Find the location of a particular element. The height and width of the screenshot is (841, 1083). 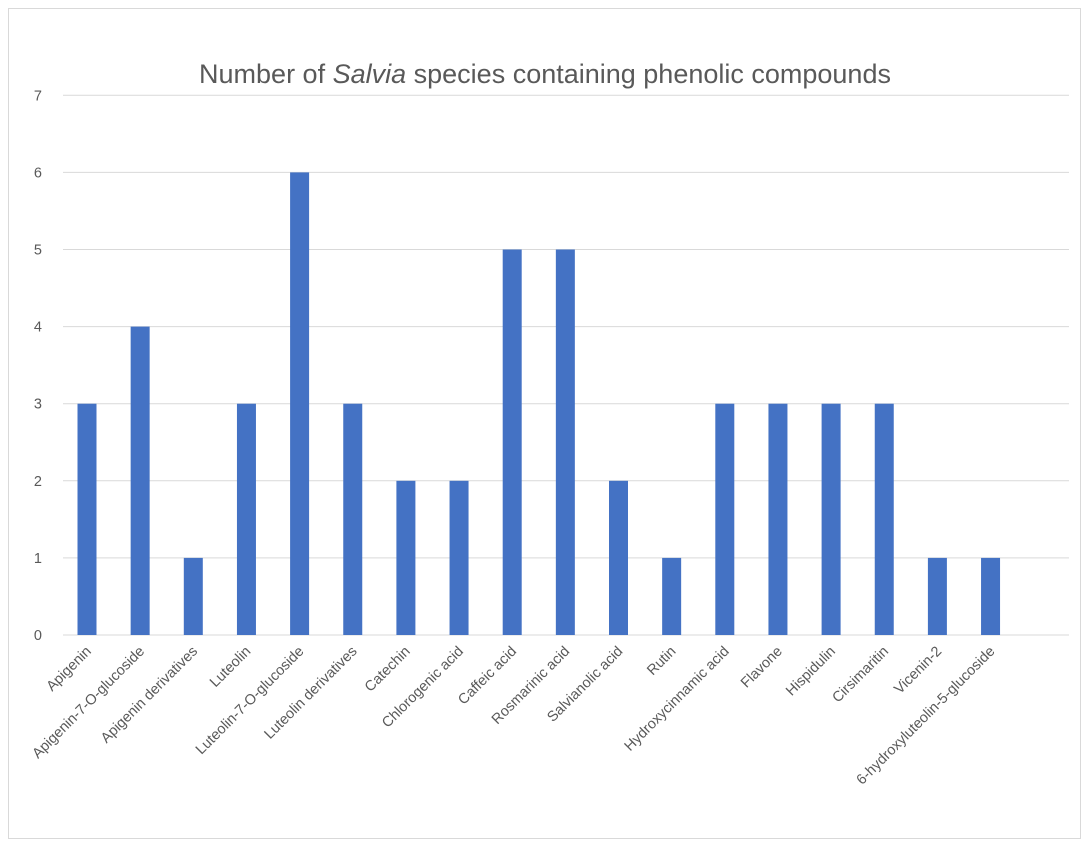

chart-title-part-0: Number of is located at coordinates (266, 74).